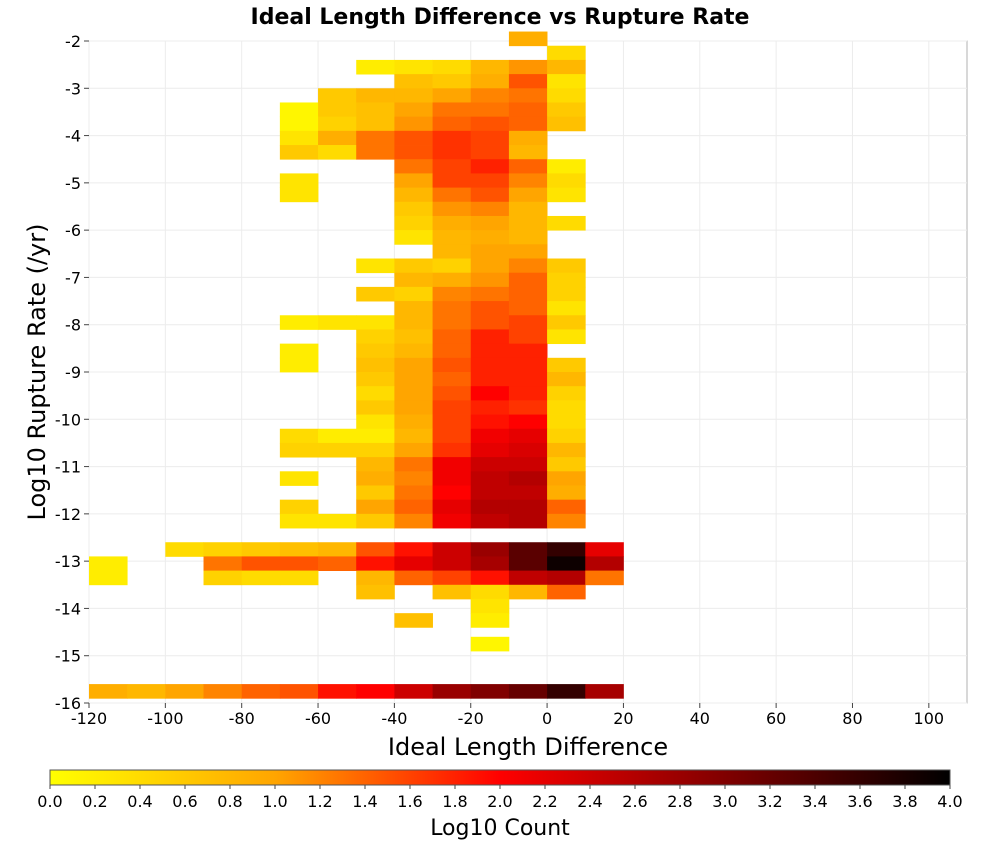 This screenshot has width=1000, height=850. Describe the element at coordinates (73, 372) in the screenshot. I see `y-tick-label: -9` at that location.